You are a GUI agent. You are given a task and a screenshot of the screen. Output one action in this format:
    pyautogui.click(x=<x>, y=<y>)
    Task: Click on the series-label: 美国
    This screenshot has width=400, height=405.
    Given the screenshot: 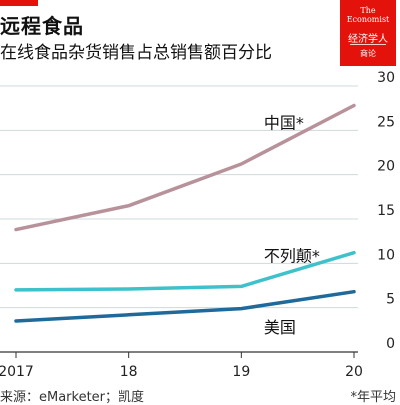 What is the action you would take?
    pyautogui.click(x=280, y=327)
    